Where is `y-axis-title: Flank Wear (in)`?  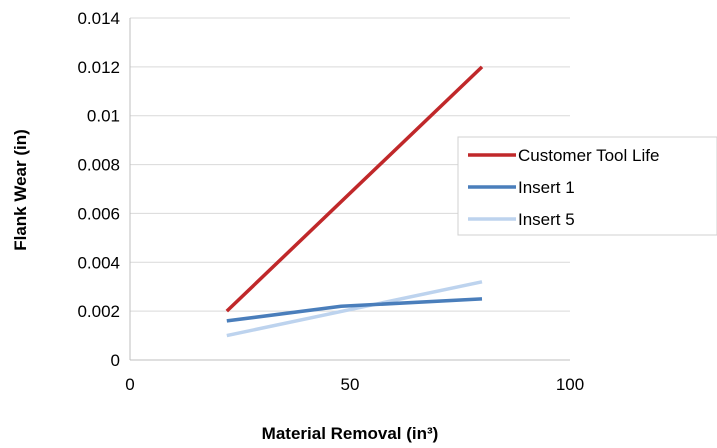 y-axis-title: Flank Wear (in) is located at coordinates (20, 190).